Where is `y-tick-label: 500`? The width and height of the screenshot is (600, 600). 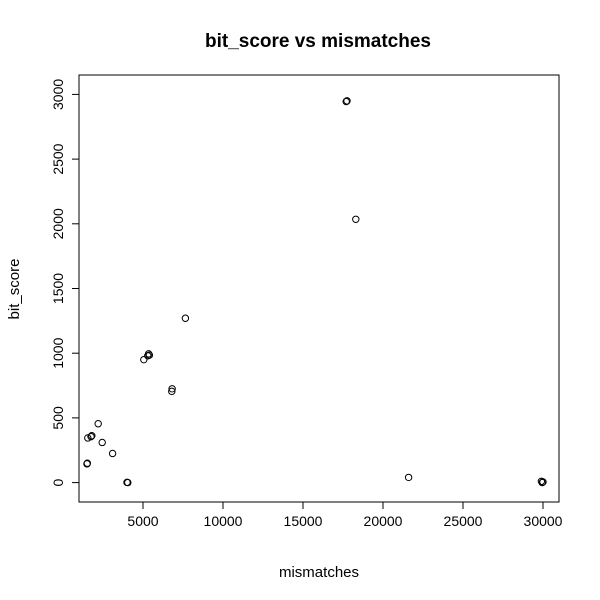
y-tick-label: 500 is located at coordinates (58, 418).